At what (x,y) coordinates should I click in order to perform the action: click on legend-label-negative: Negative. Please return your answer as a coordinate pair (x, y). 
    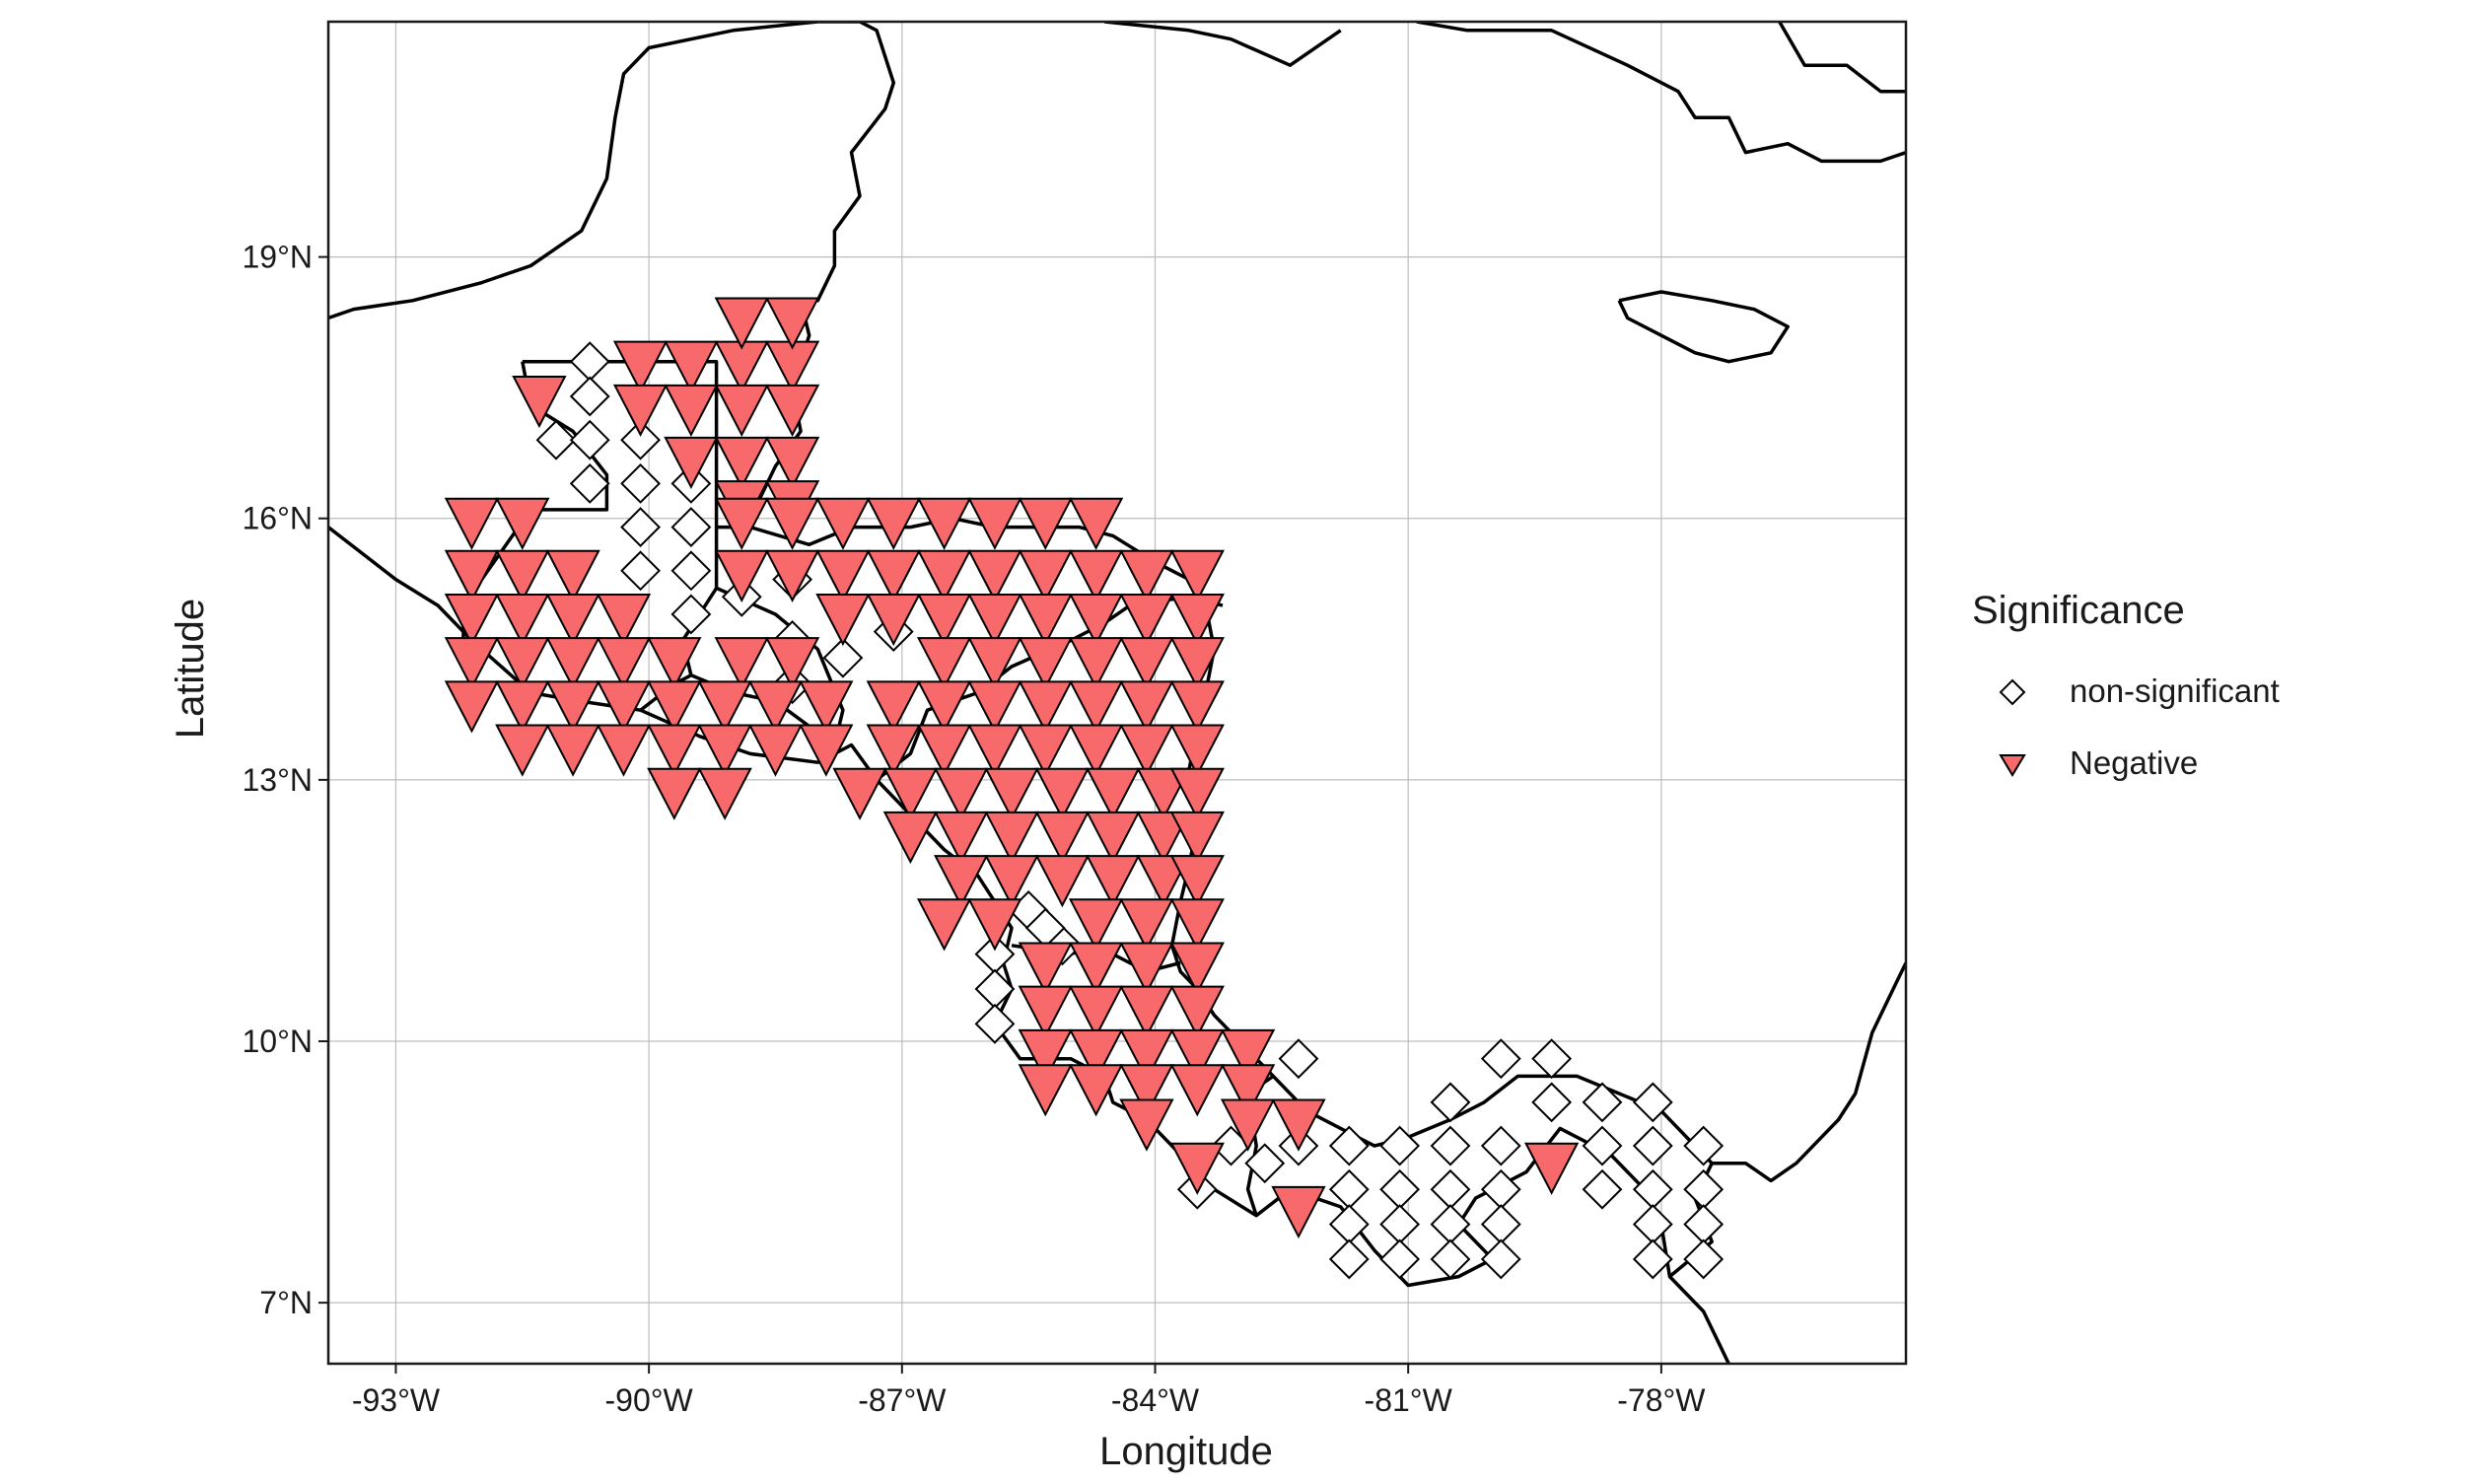
    Looking at the image, I should click on (2134, 762).